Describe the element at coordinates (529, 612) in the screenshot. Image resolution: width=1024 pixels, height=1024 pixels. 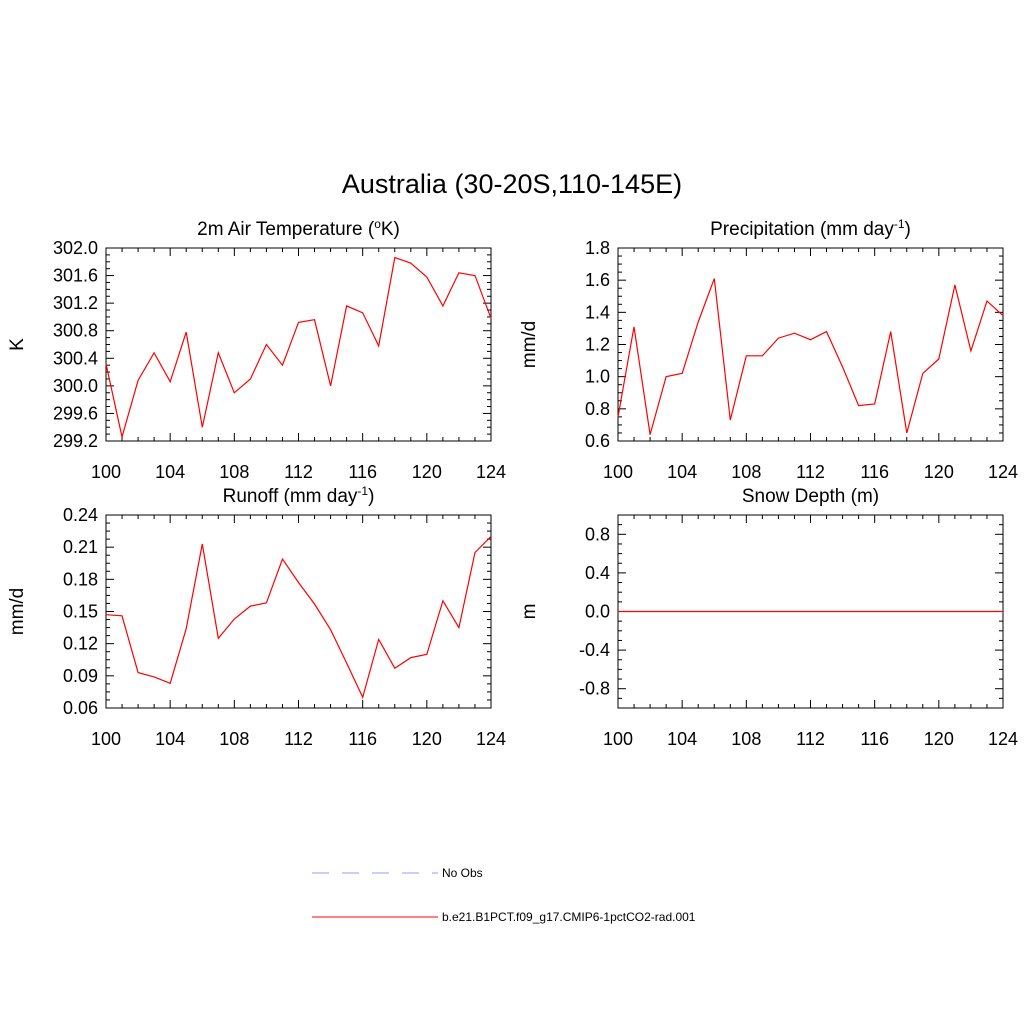
I see `y-axis-label: m` at that location.